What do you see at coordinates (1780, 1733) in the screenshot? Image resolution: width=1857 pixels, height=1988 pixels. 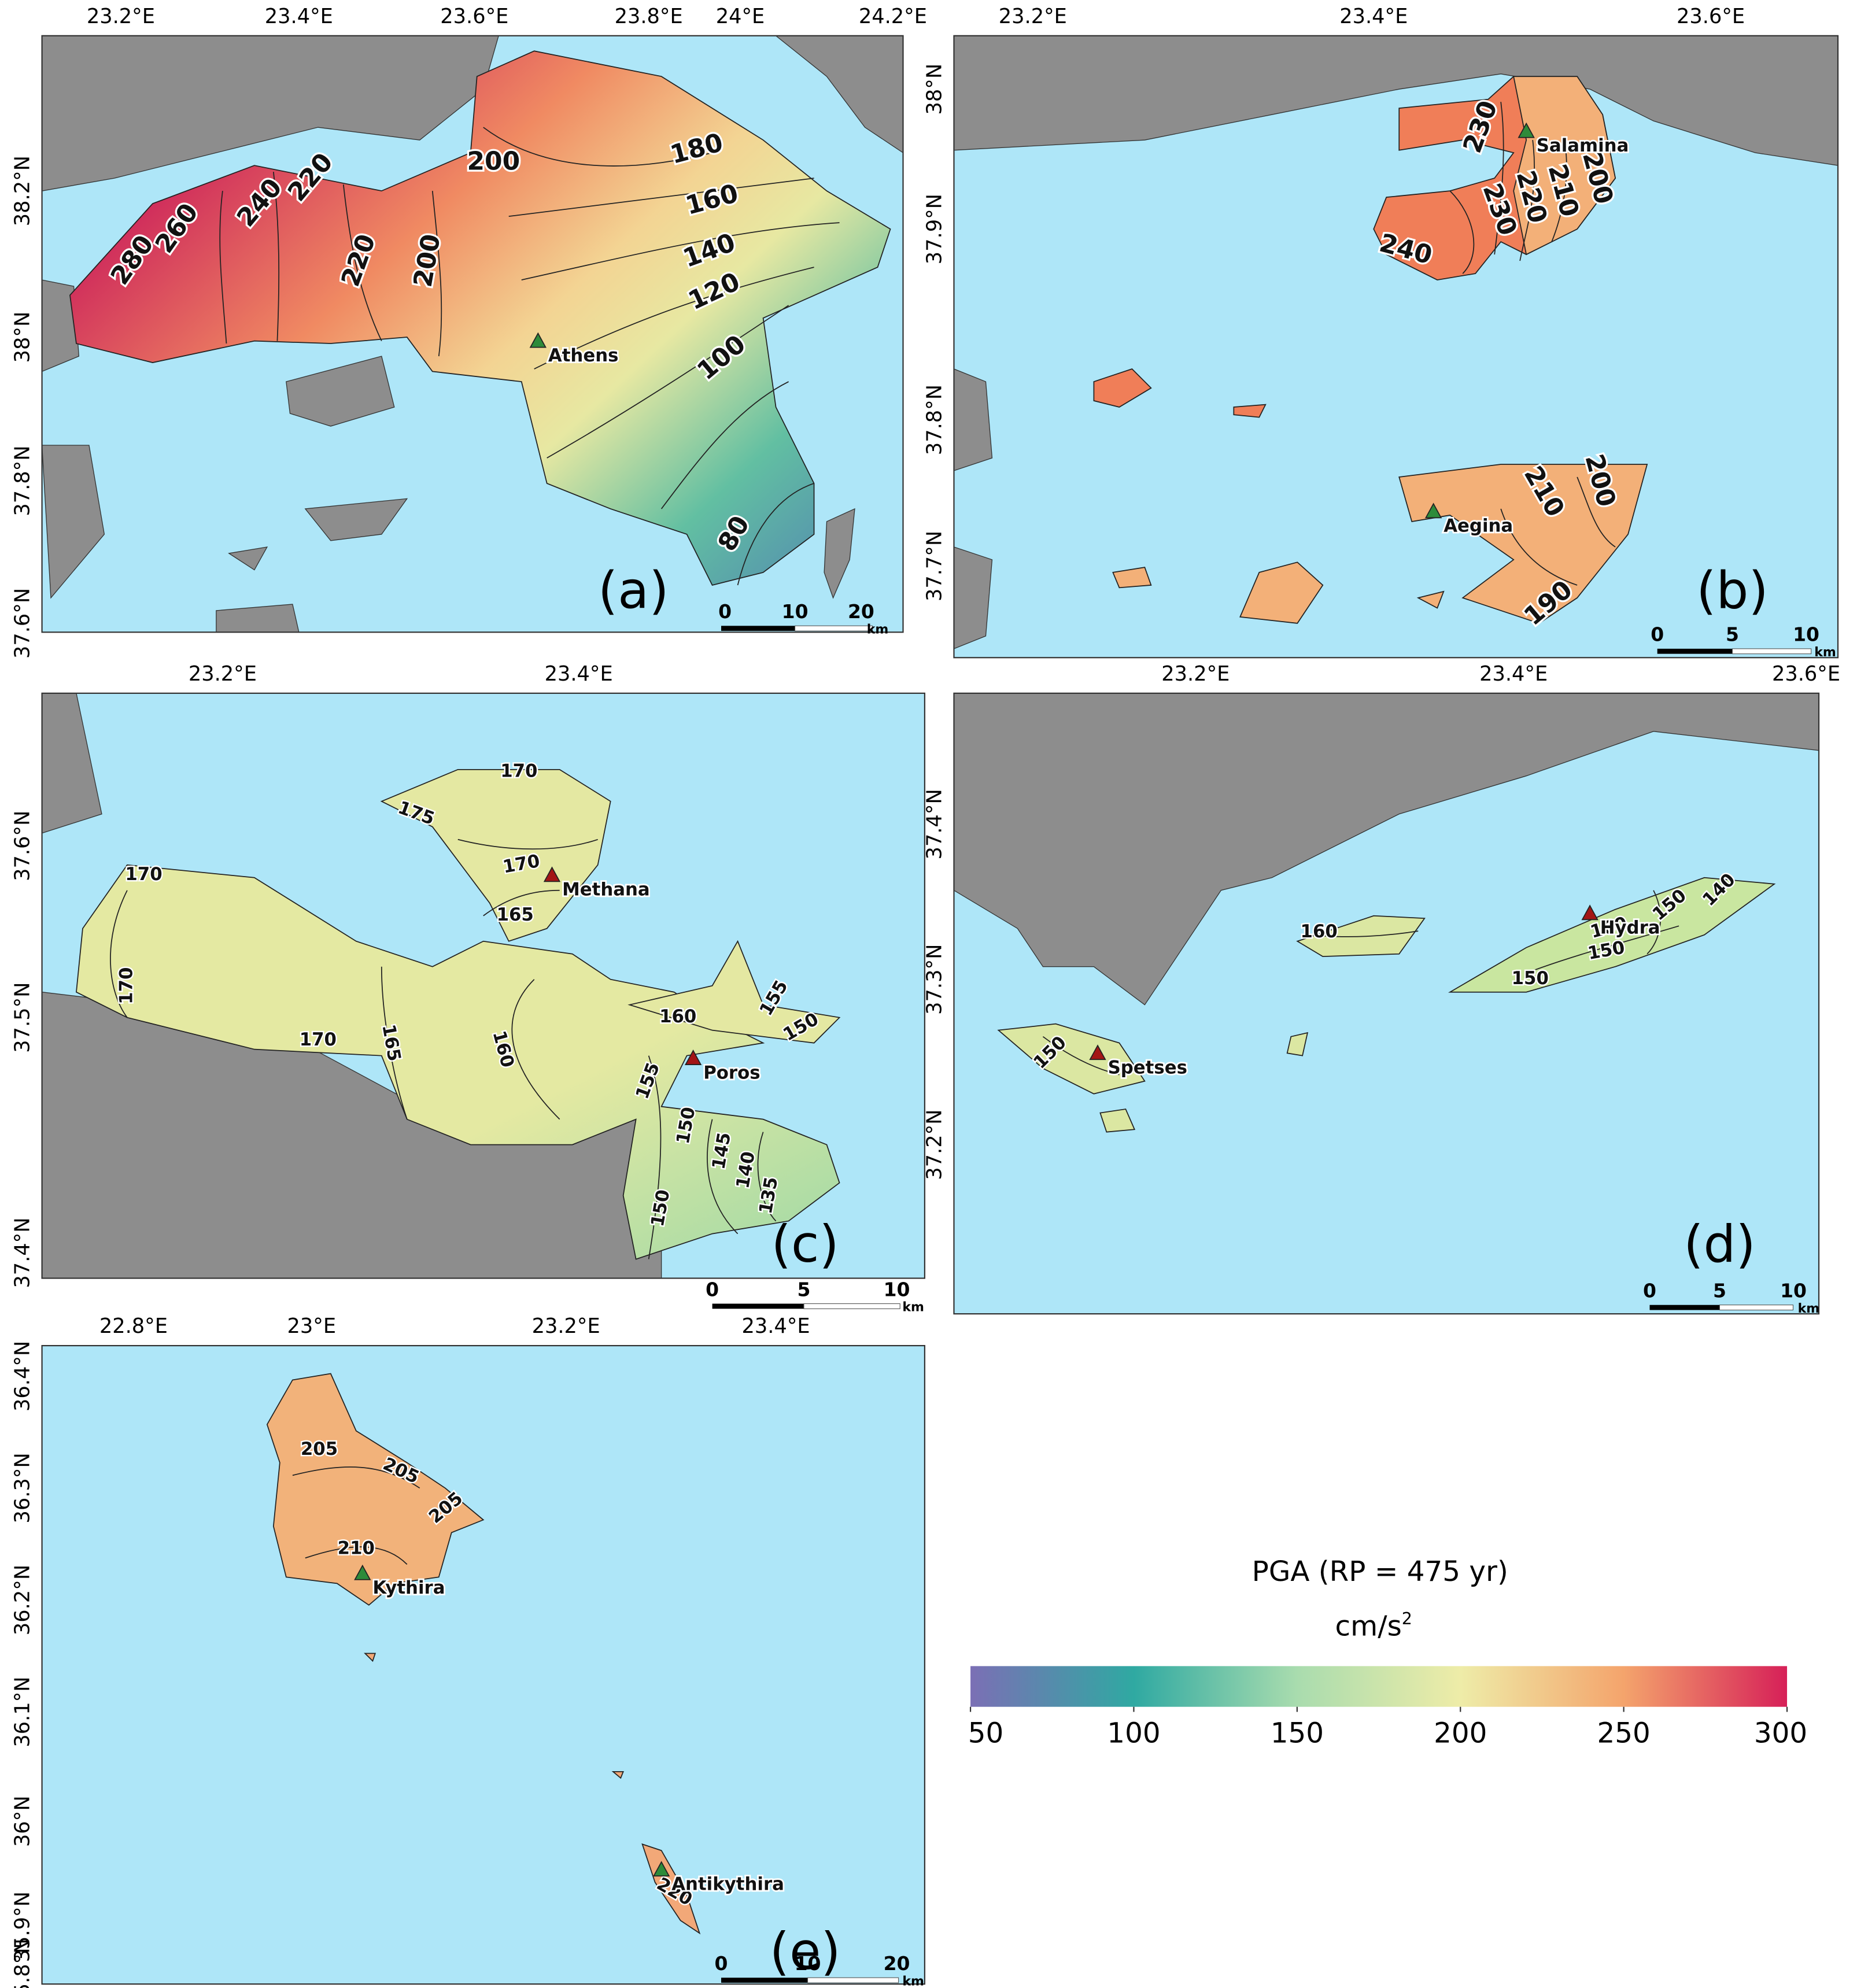 I see `colorbar-tick-label: 300` at bounding box center [1780, 1733].